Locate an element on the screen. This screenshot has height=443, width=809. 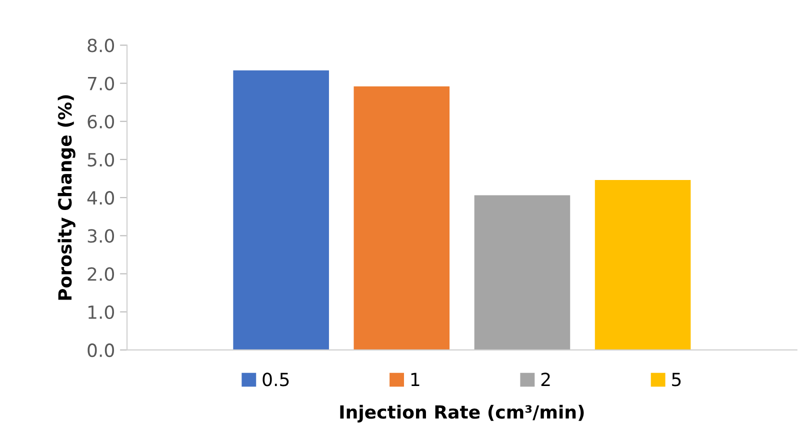
y-tick-label: 0.0 is located at coordinates (101, 350).